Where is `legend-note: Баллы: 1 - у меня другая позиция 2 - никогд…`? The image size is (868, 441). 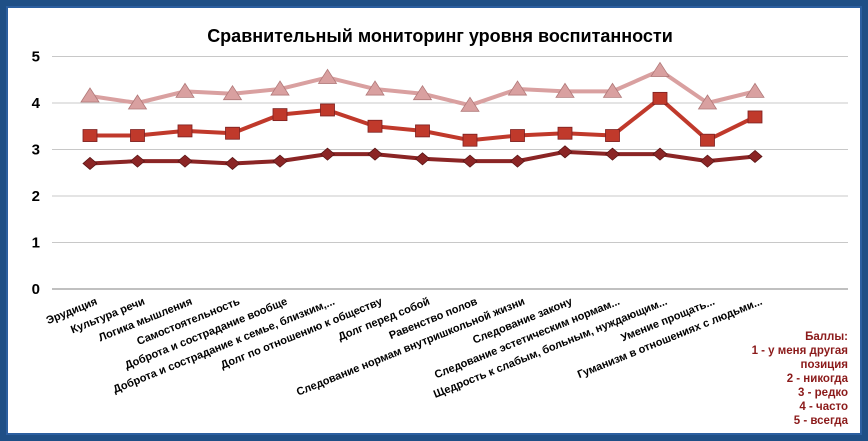 legend-note: Баллы: 1 - у меня другая позиция 2 - никогд… is located at coordinates (800, 379).